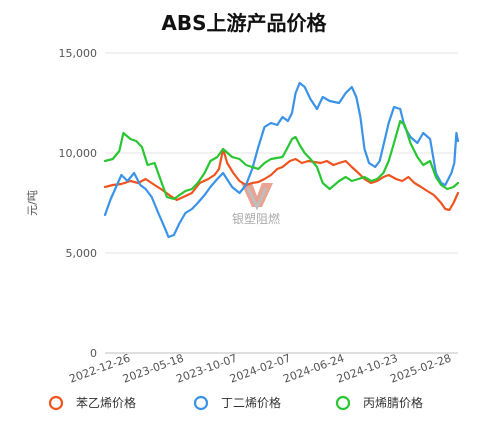 The image size is (491, 433). I want to click on y-tick-label: 10,000, so click(78, 153).